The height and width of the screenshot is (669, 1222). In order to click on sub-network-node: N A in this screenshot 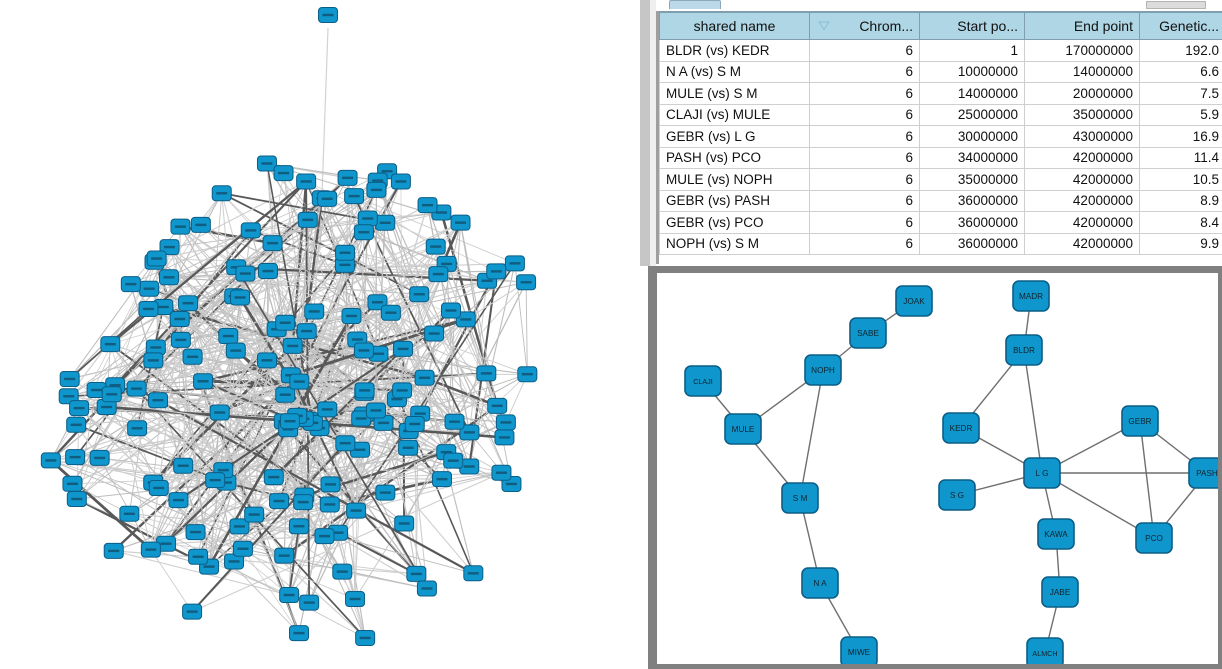, I will do `click(820, 583)`.